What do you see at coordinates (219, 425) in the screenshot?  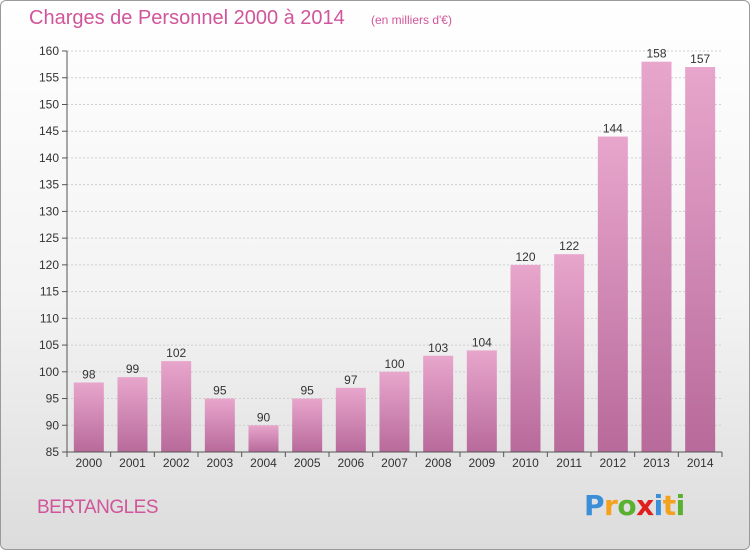 I see `bar-2003` at bounding box center [219, 425].